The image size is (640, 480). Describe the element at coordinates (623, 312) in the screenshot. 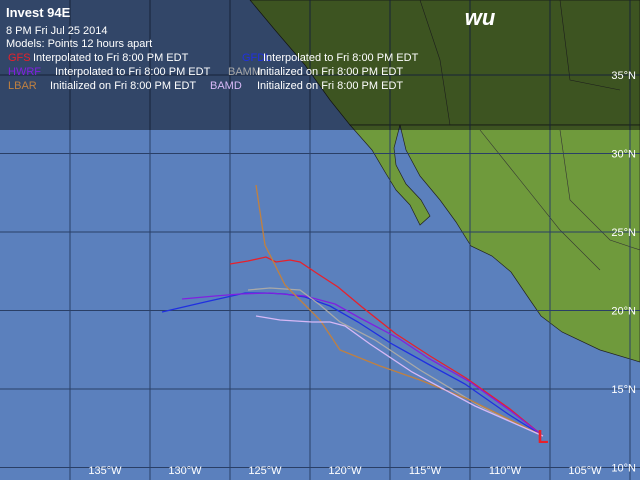

I see `lat-label: 20°N` at that location.